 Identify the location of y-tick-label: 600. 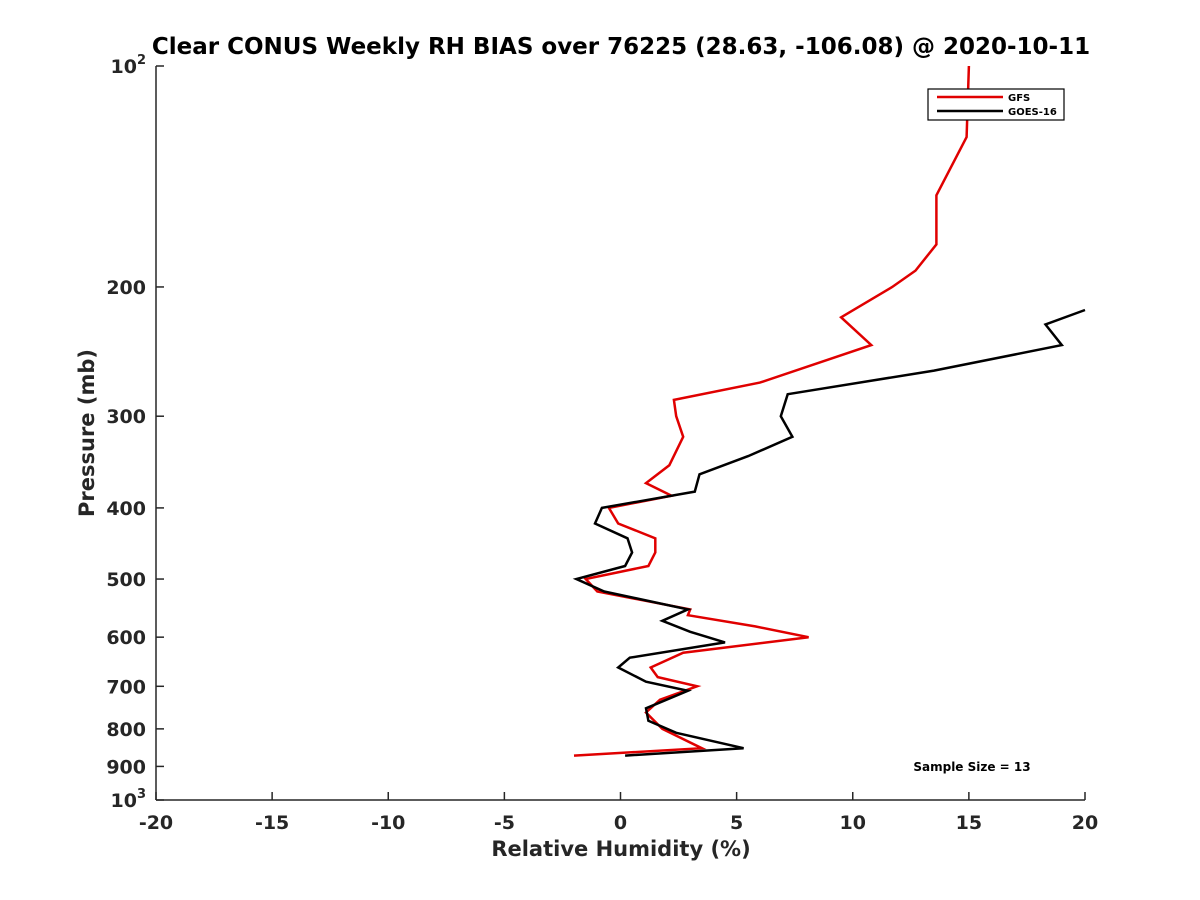
(126, 638).